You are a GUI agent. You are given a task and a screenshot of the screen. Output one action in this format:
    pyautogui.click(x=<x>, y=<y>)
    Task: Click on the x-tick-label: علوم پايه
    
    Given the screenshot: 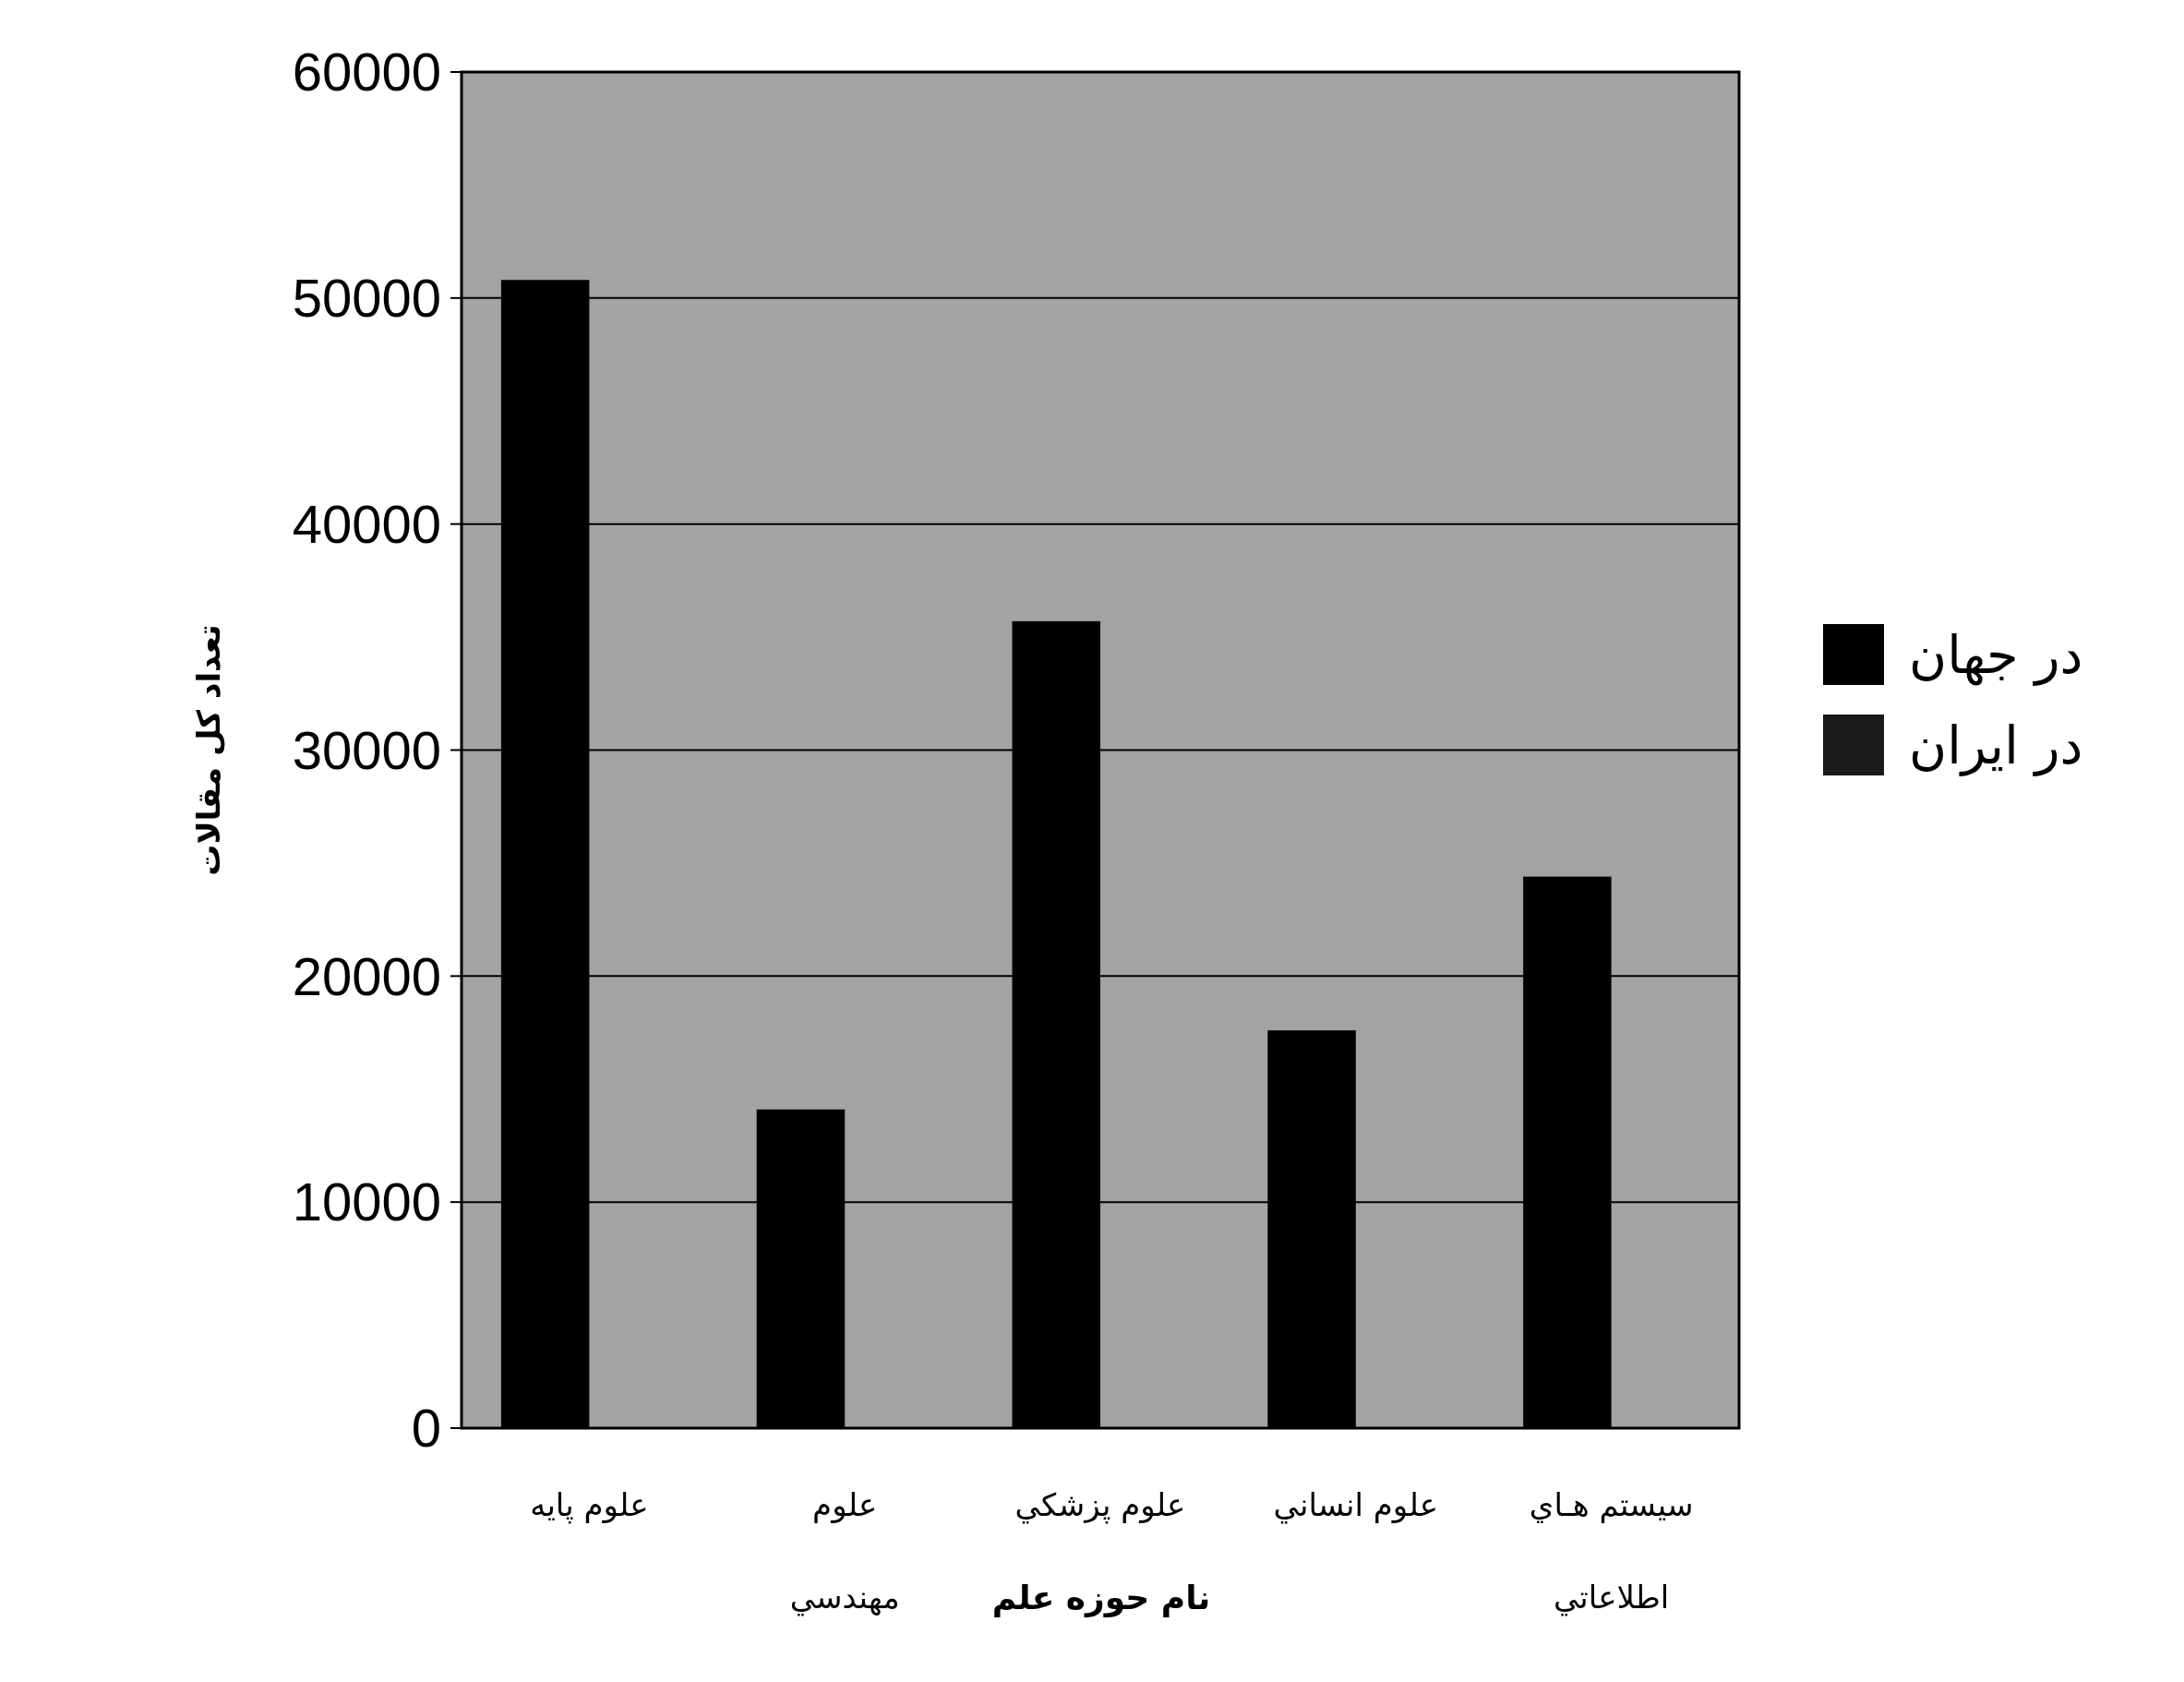 What is the action you would take?
    pyautogui.click(x=589, y=1505)
    